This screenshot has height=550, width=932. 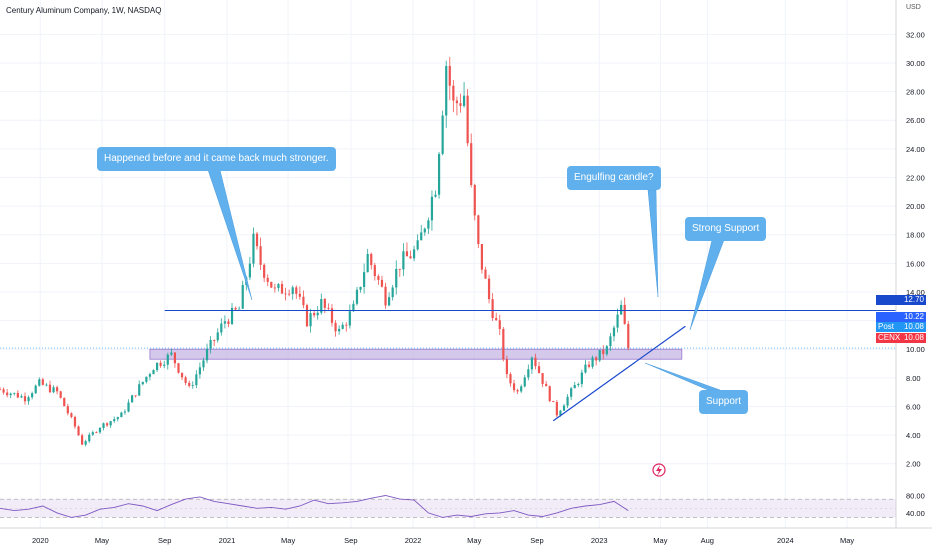 What do you see at coordinates (901, 317) in the screenshot?
I see `price-tag-ma: 10.22` at bounding box center [901, 317].